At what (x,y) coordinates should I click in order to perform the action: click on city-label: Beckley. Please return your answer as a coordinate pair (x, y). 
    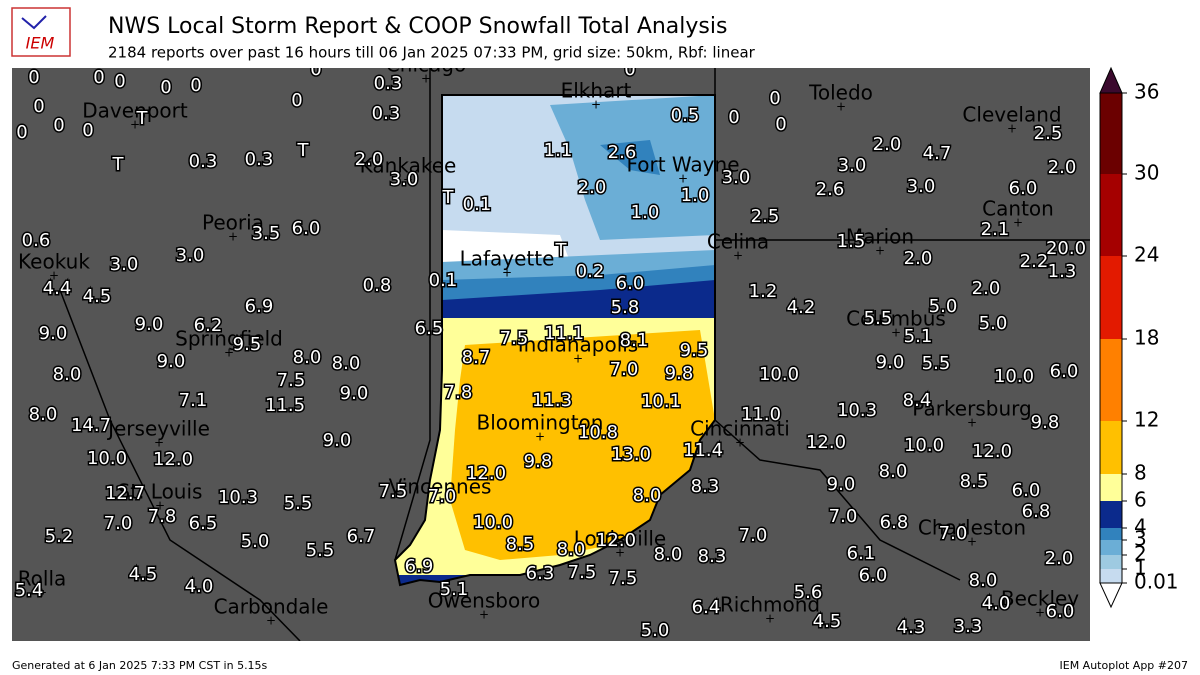
    Looking at the image, I should click on (1040, 599).